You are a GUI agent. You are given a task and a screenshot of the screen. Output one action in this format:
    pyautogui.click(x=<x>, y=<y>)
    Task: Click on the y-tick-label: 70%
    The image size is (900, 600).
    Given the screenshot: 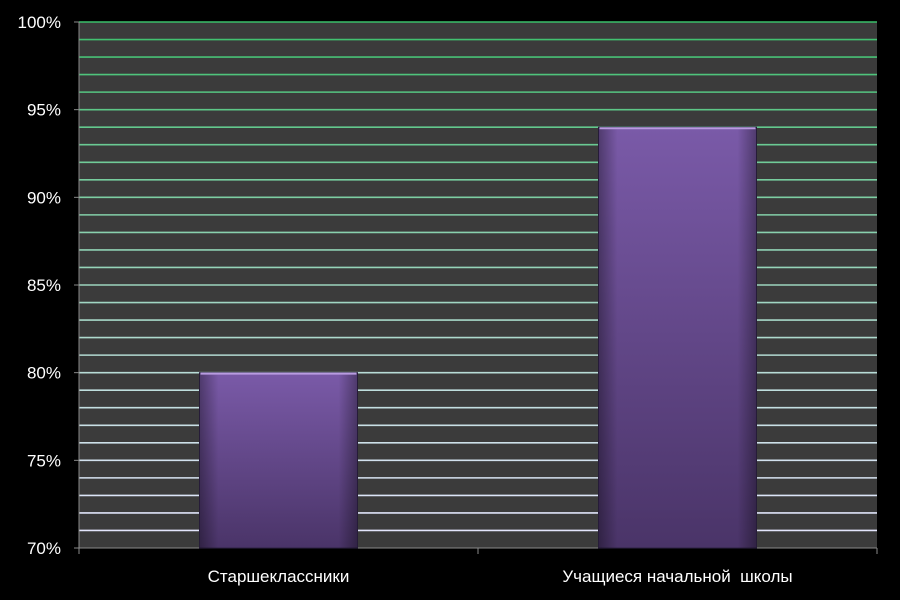 What is the action you would take?
    pyautogui.click(x=44, y=548)
    